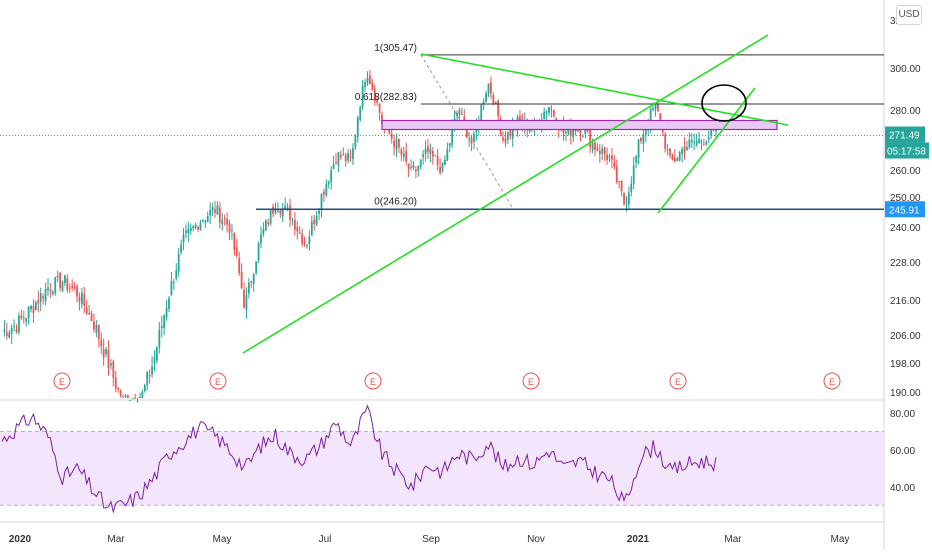 This screenshot has width=932, height=555. I want to click on price-tick-label: 300.00, so click(905, 69).